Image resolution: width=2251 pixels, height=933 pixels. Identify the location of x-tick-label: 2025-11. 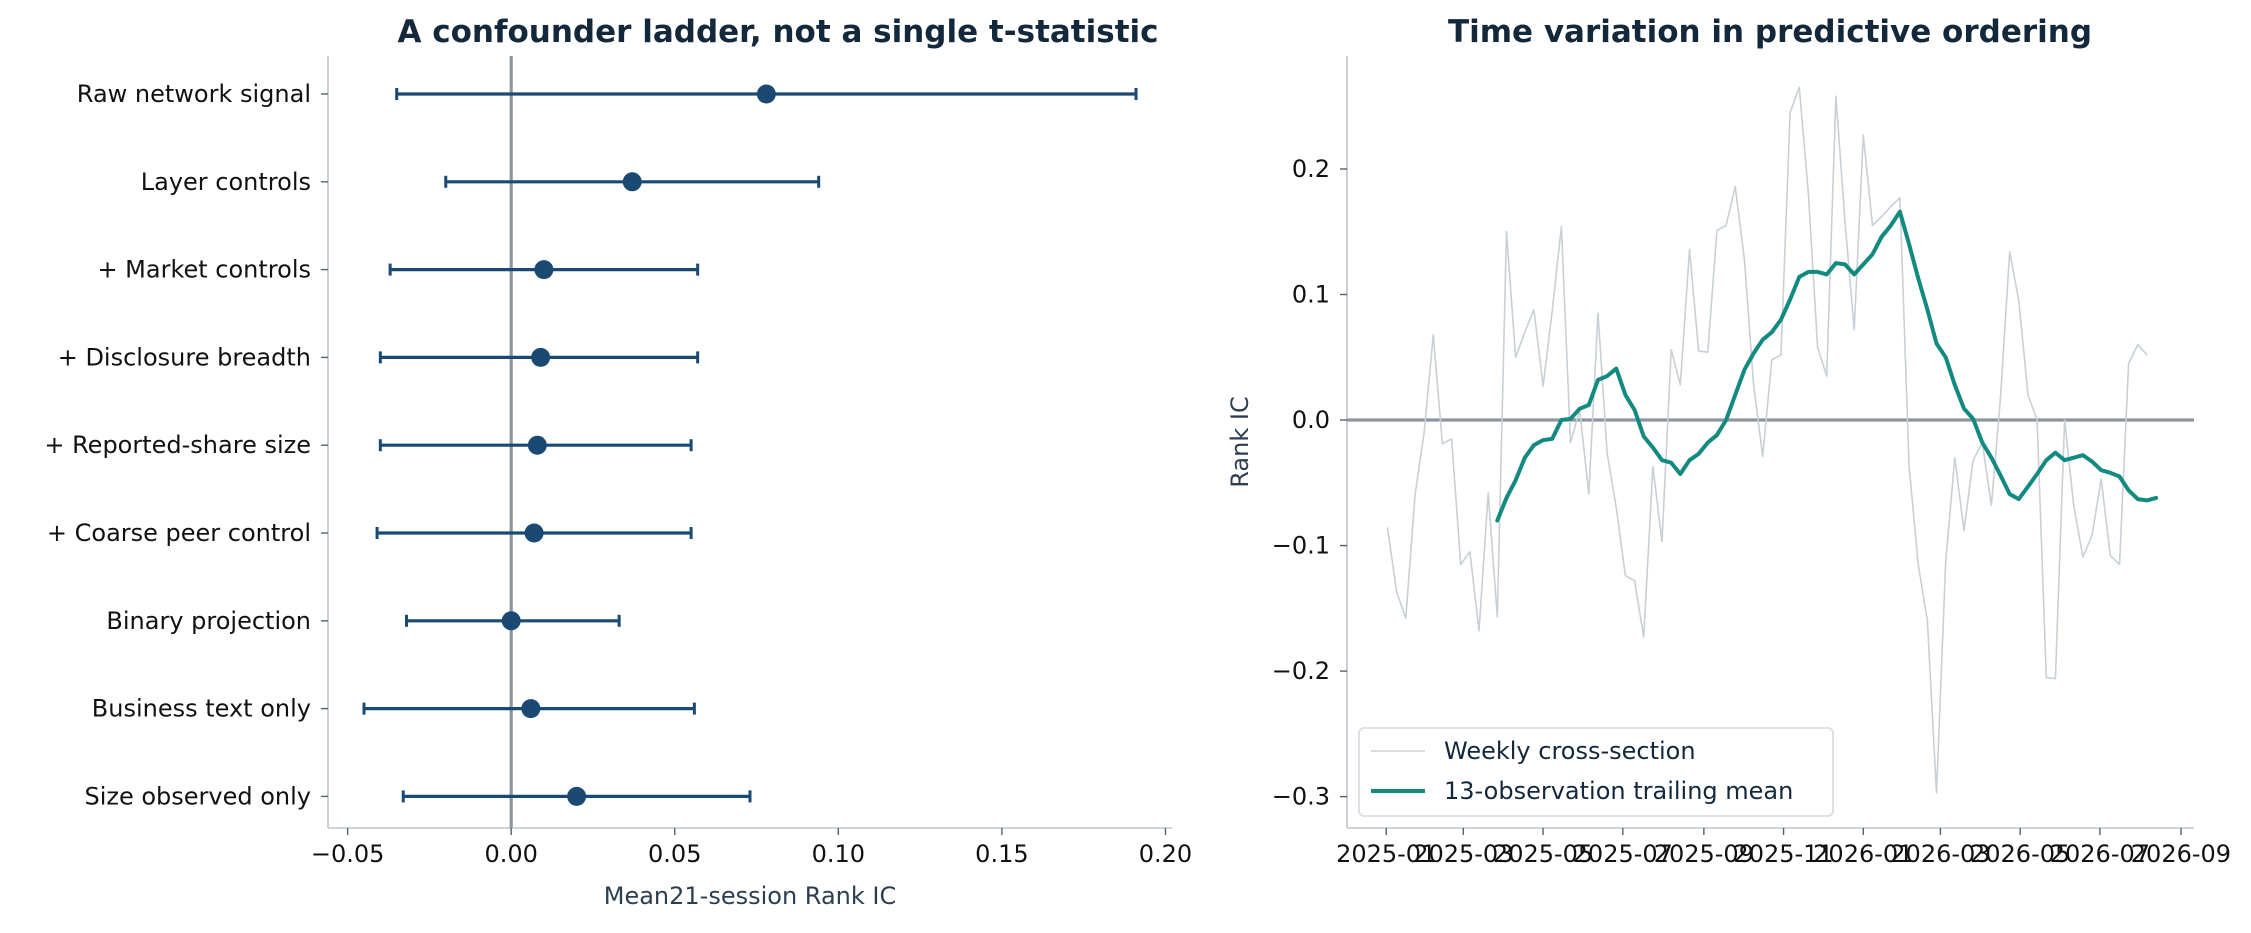
(1783, 854).